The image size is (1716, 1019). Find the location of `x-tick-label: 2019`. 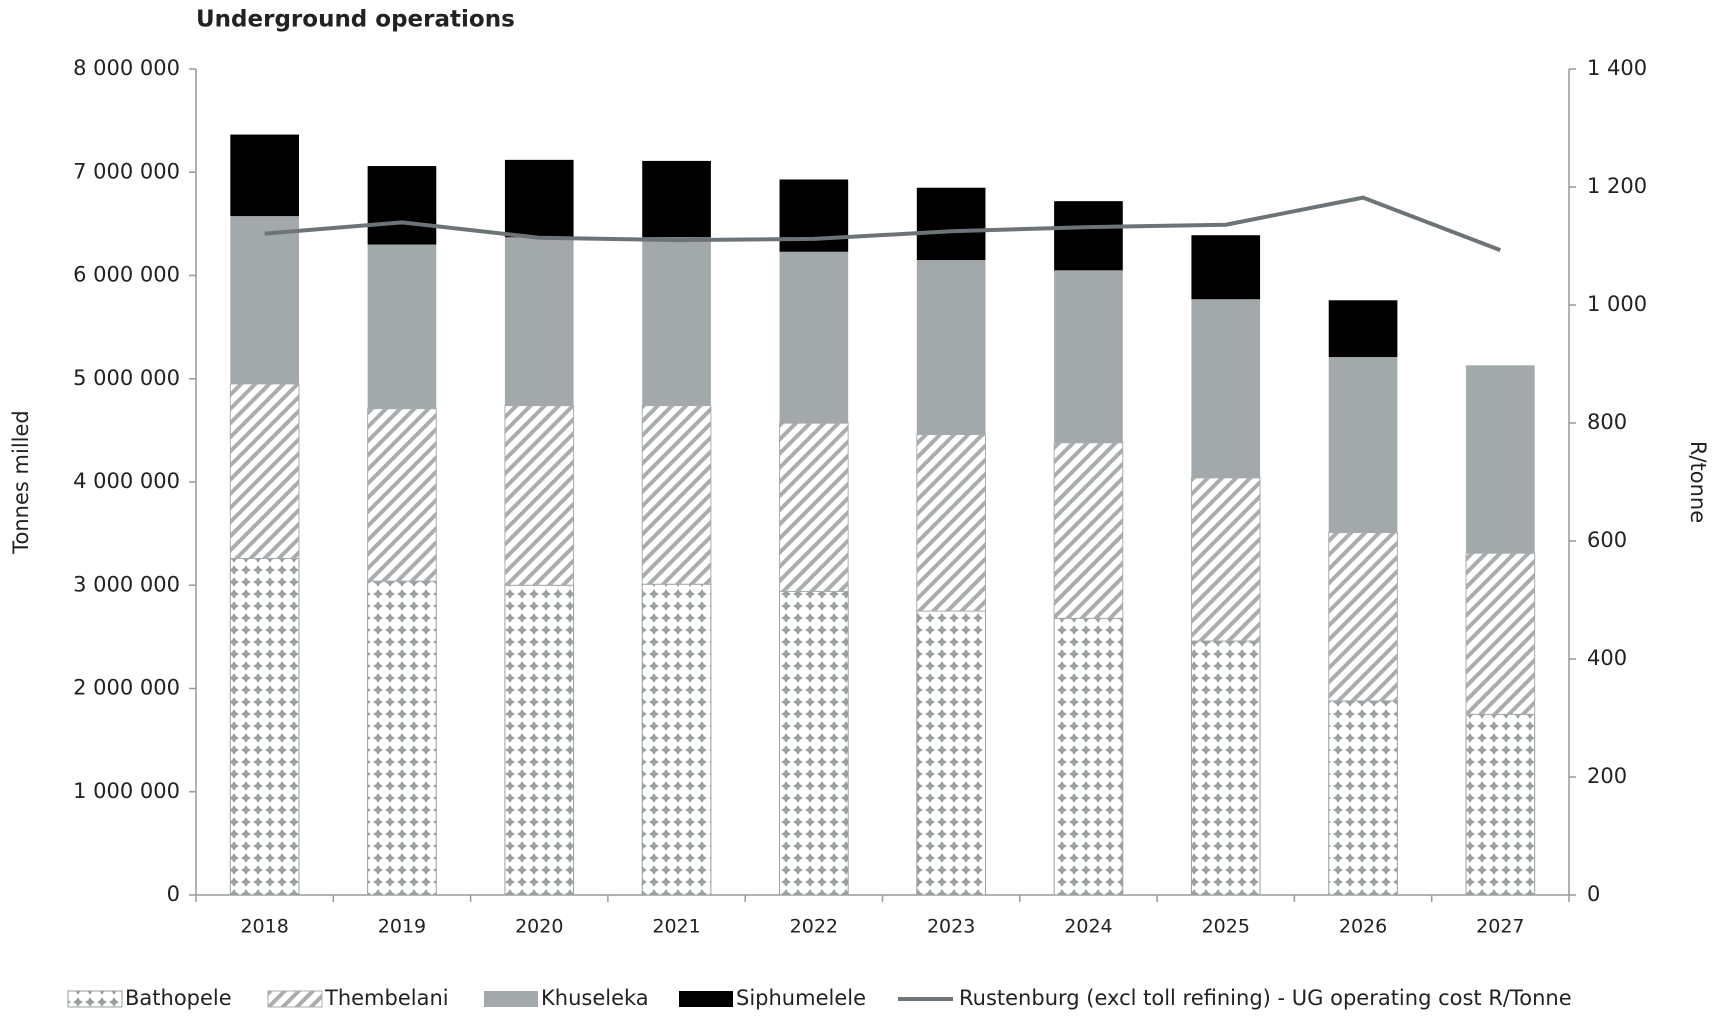

x-tick-label: 2019 is located at coordinates (402, 927).